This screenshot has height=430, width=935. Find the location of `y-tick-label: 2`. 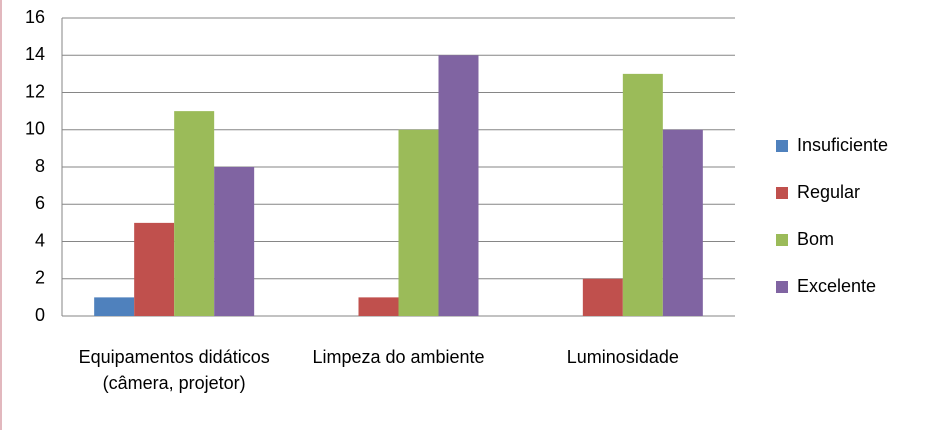

y-tick-label: 2 is located at coordinates (40, 278).